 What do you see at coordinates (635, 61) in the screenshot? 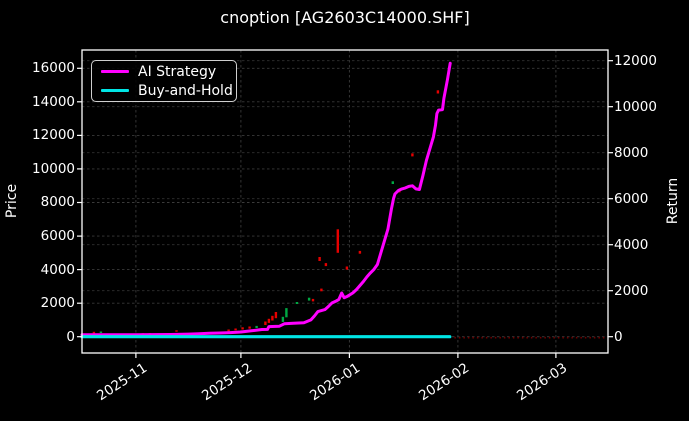
I see `return-tick-label: 12000` at bounding box center [635, 61].